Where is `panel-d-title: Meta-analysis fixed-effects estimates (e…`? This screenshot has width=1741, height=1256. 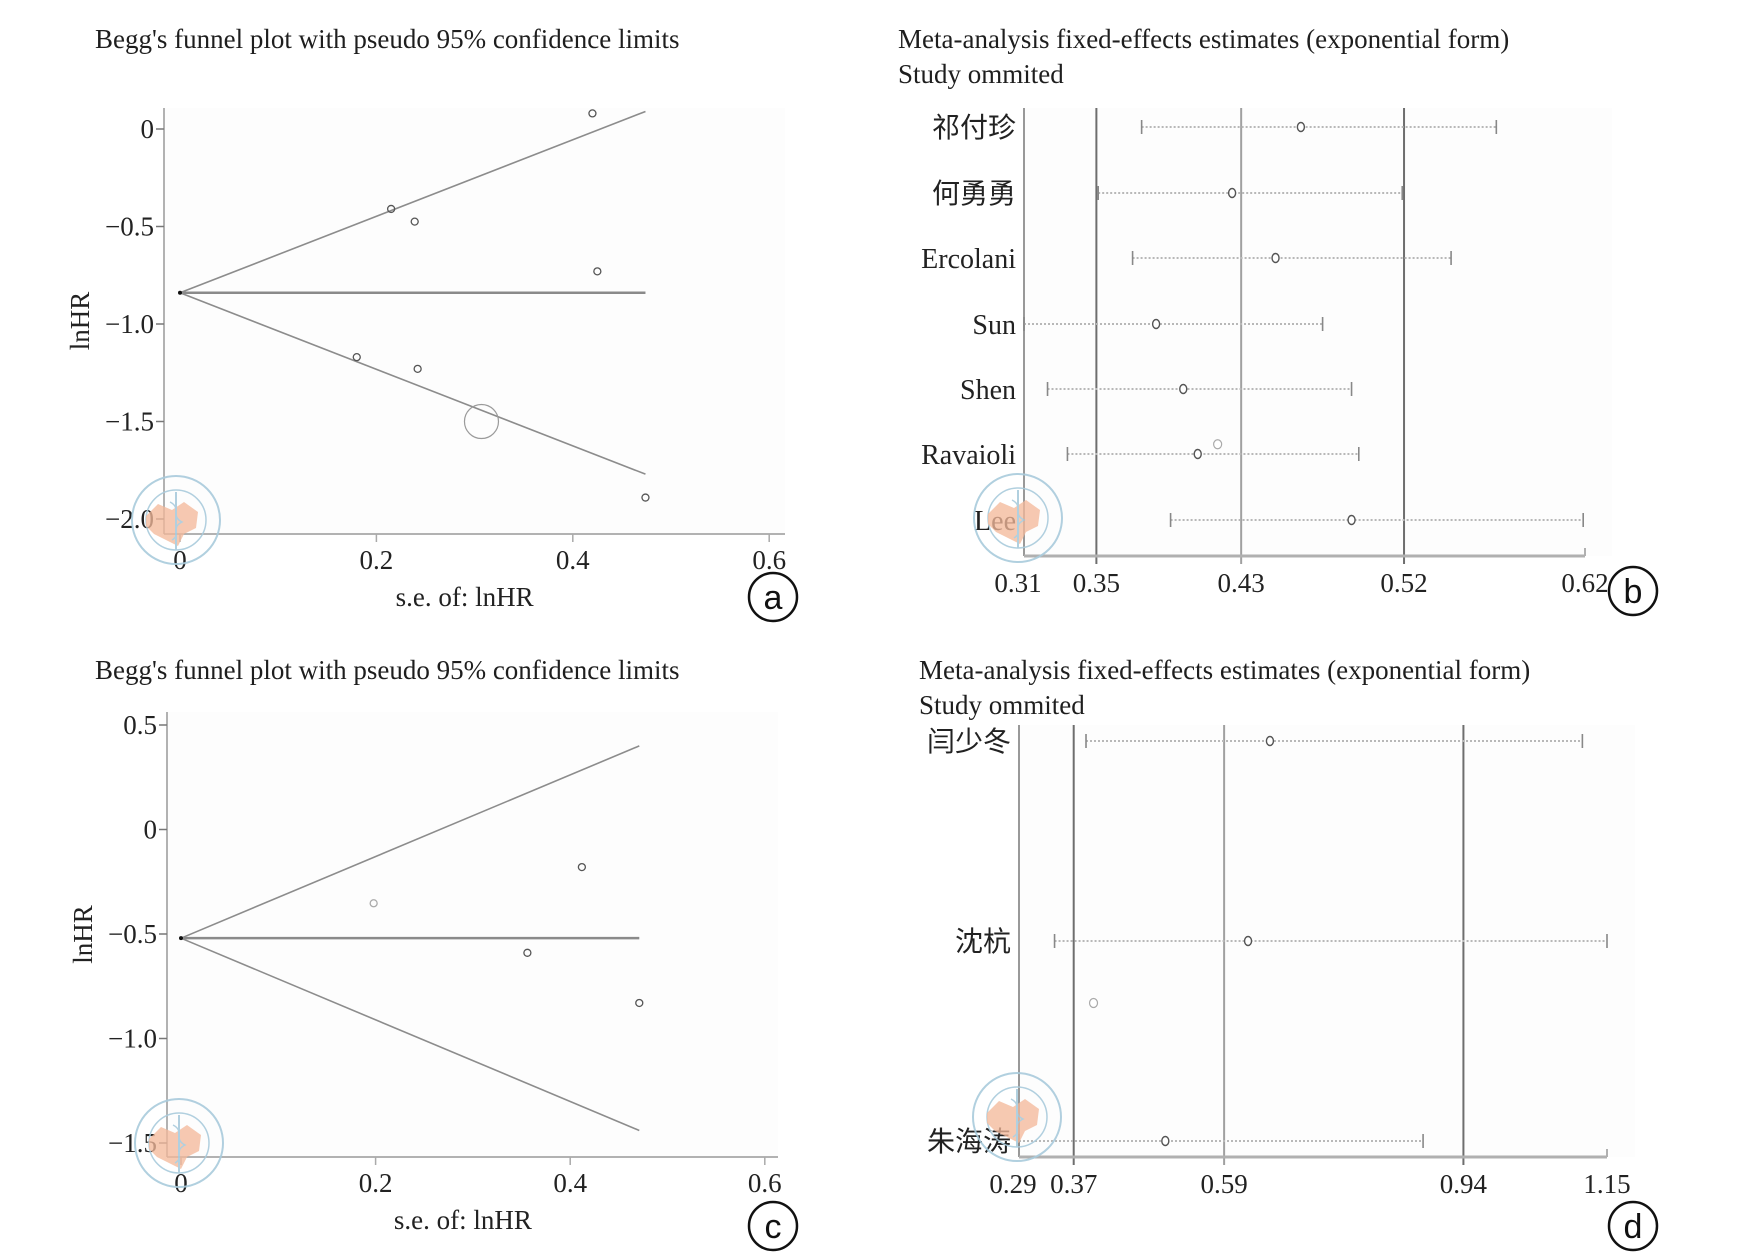
panel-d-title: Meta-analysis fixed-effects estimates (e… is located at coordinates (1225, 670).